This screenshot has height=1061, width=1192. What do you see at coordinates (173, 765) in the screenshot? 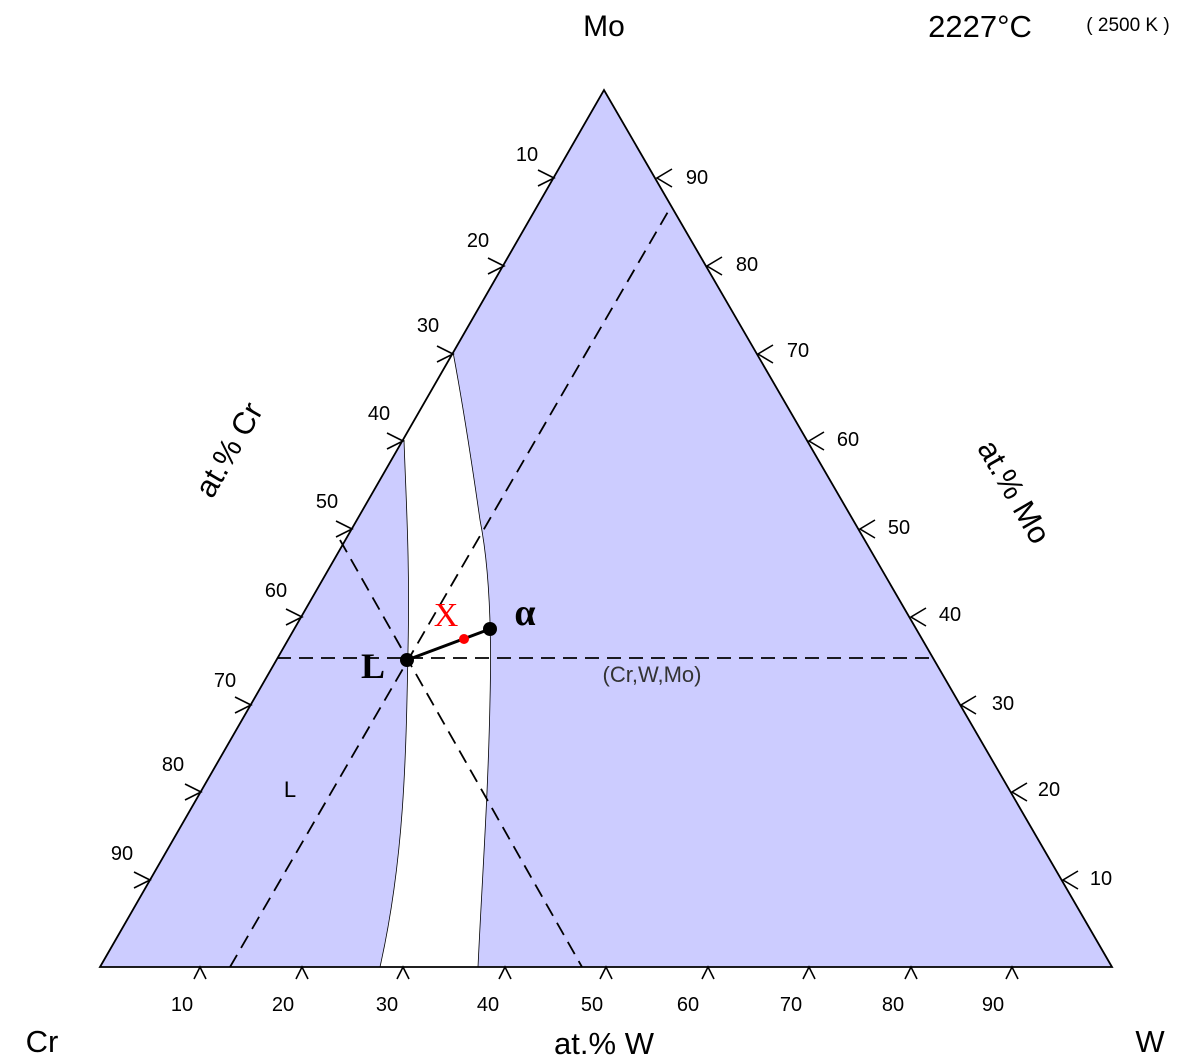
I see `cr-tick-label: 80` at bounding box center [173, 765].